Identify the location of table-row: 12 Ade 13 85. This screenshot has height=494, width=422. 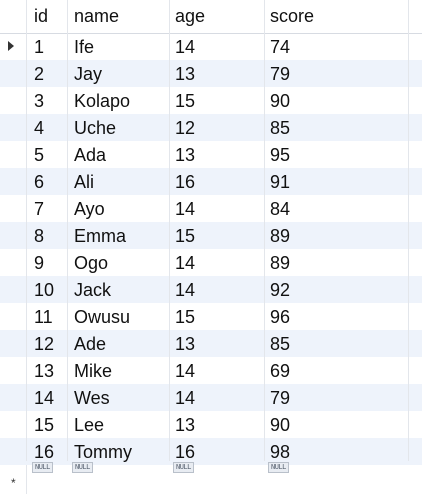
(211, 343).